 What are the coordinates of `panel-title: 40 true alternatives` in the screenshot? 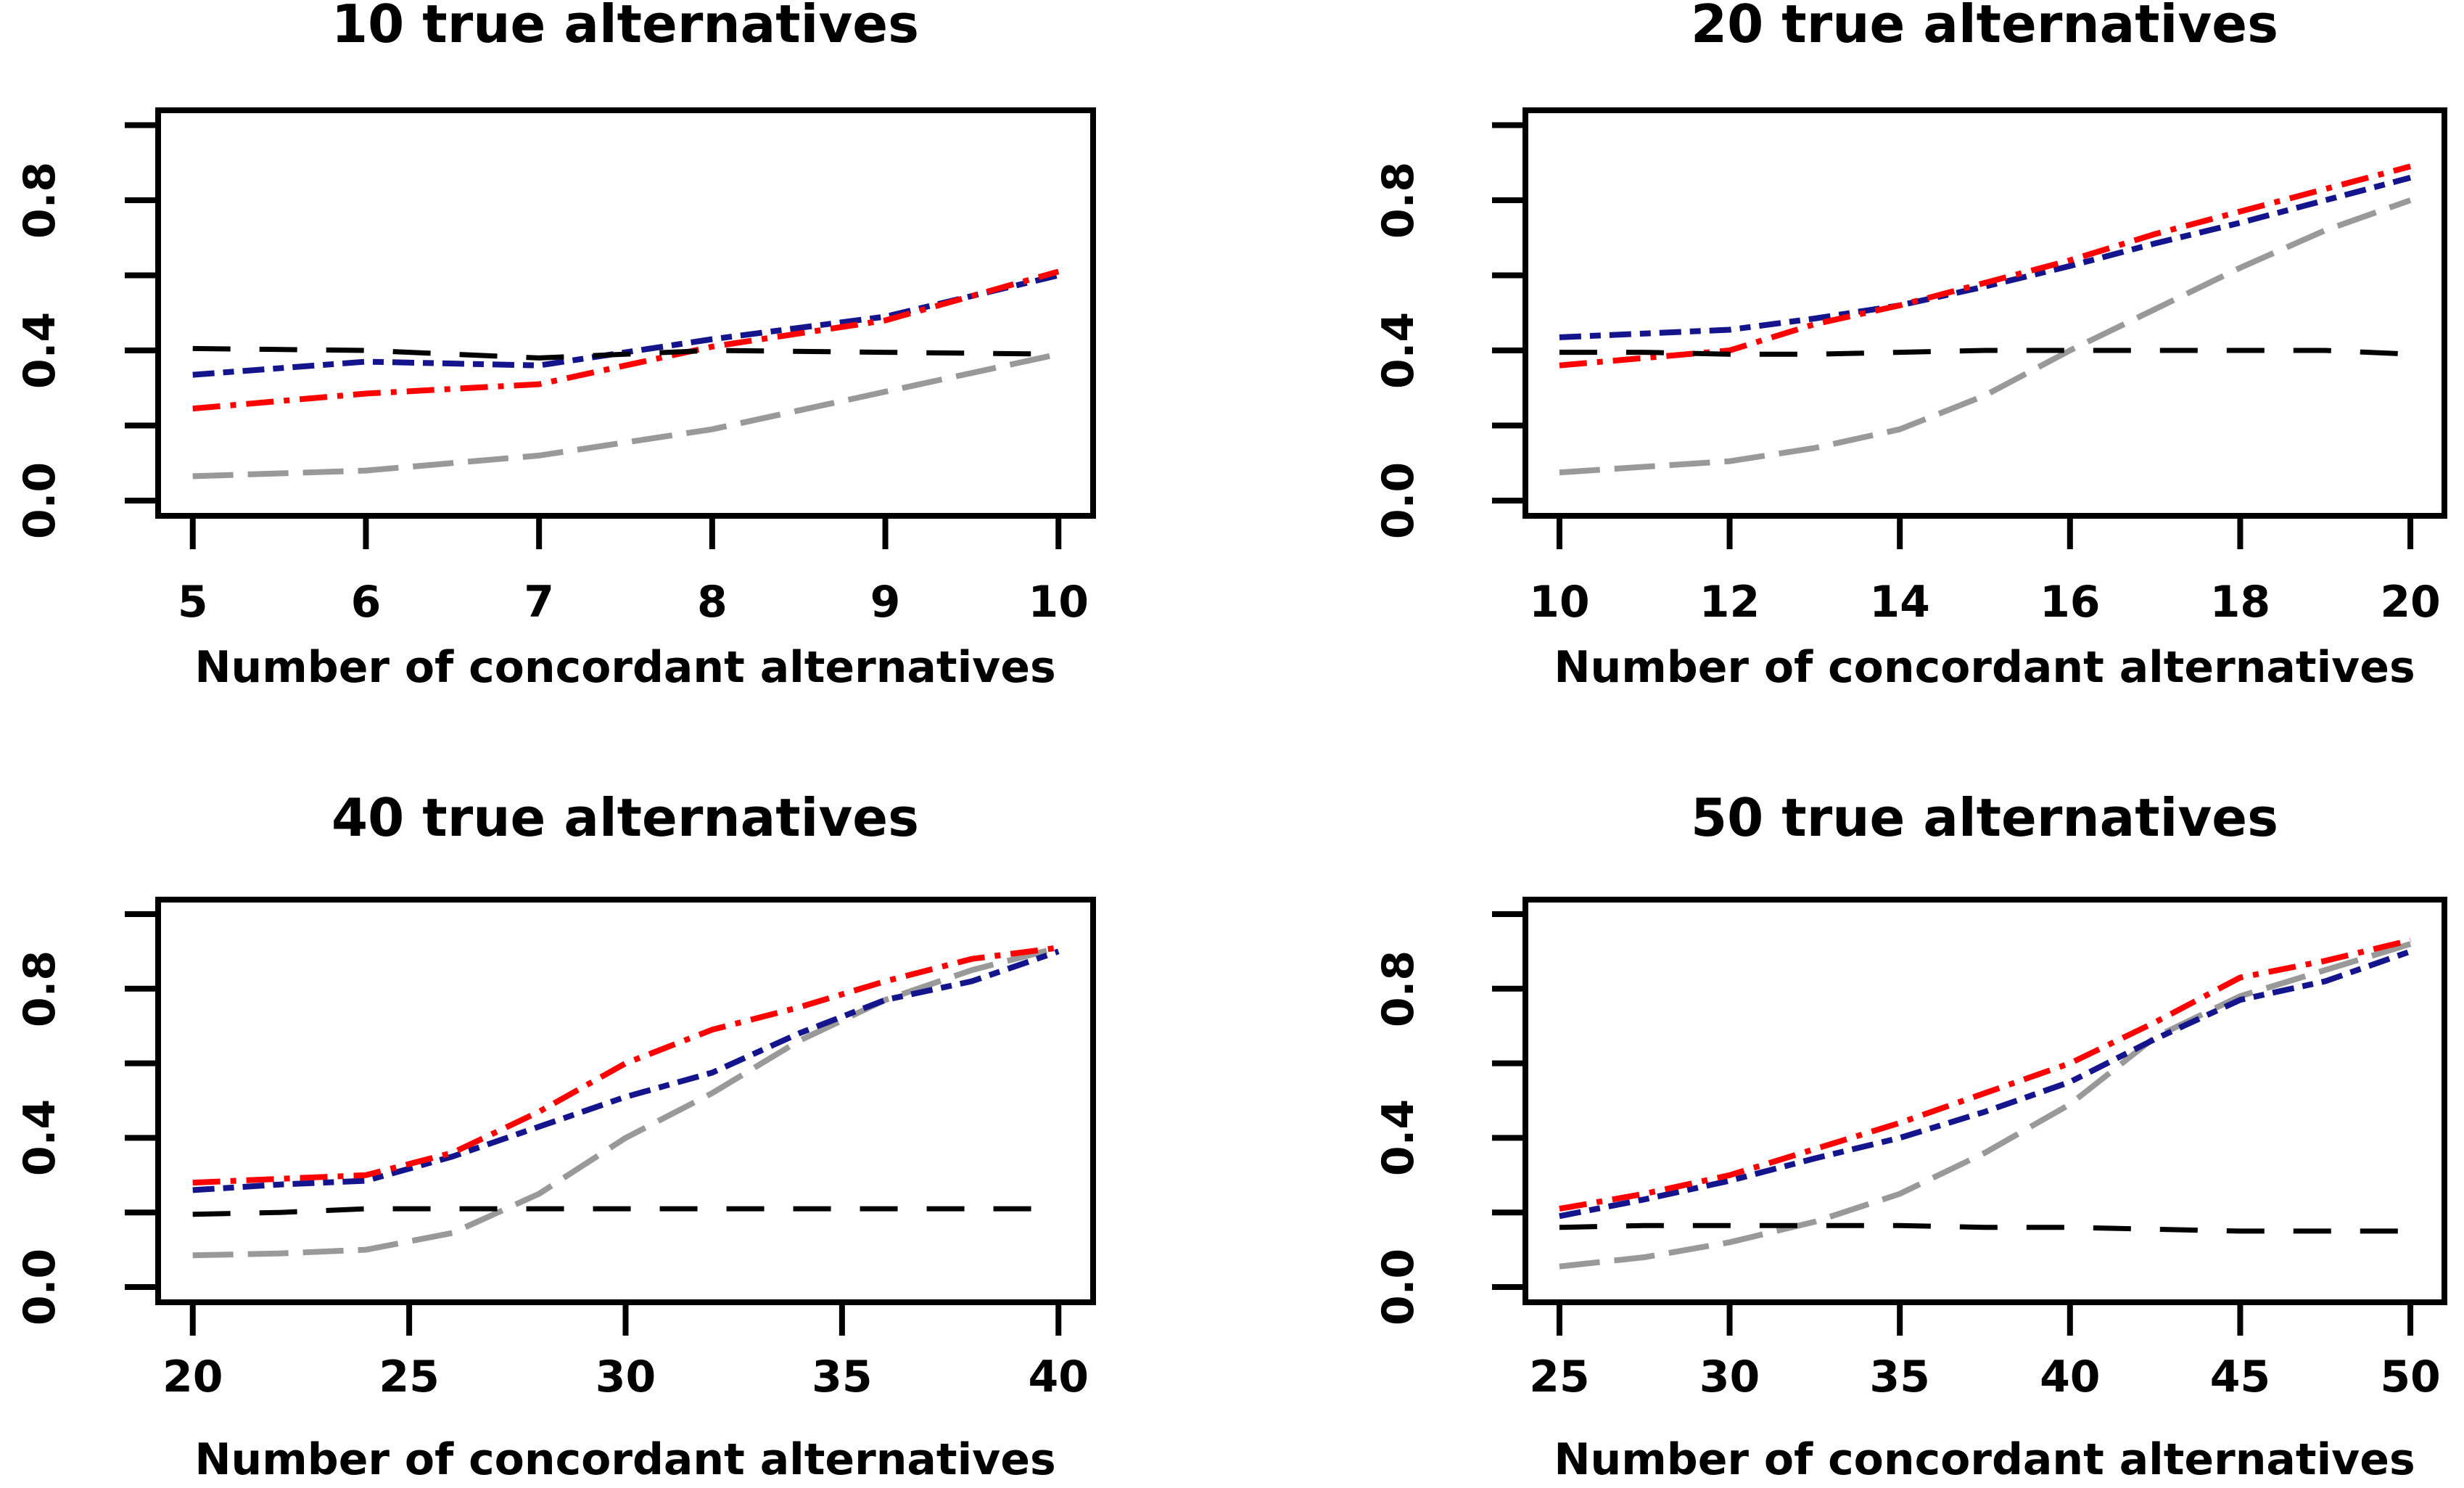 It's located at (625, 818).